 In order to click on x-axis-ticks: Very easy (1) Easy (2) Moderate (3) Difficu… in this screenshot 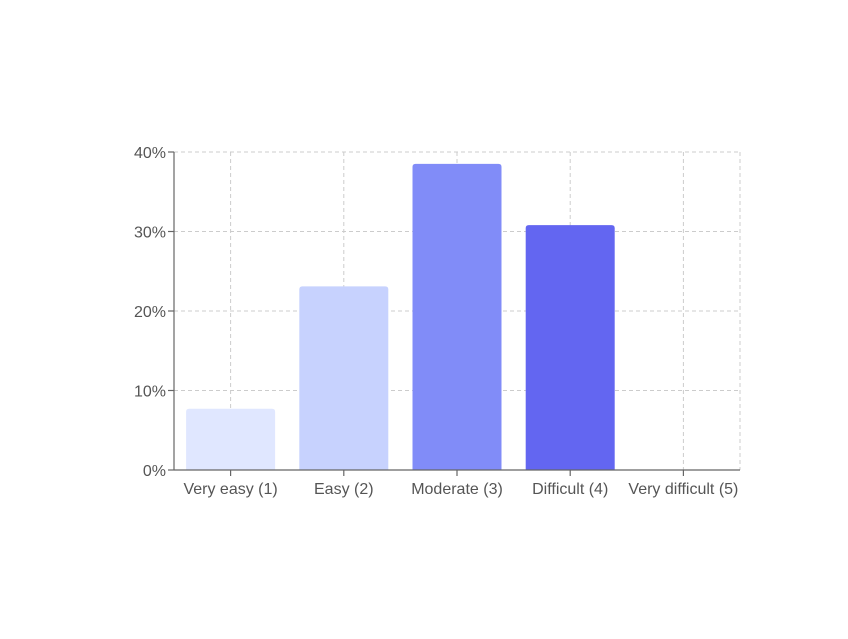, I will do `click(460, 484)`.